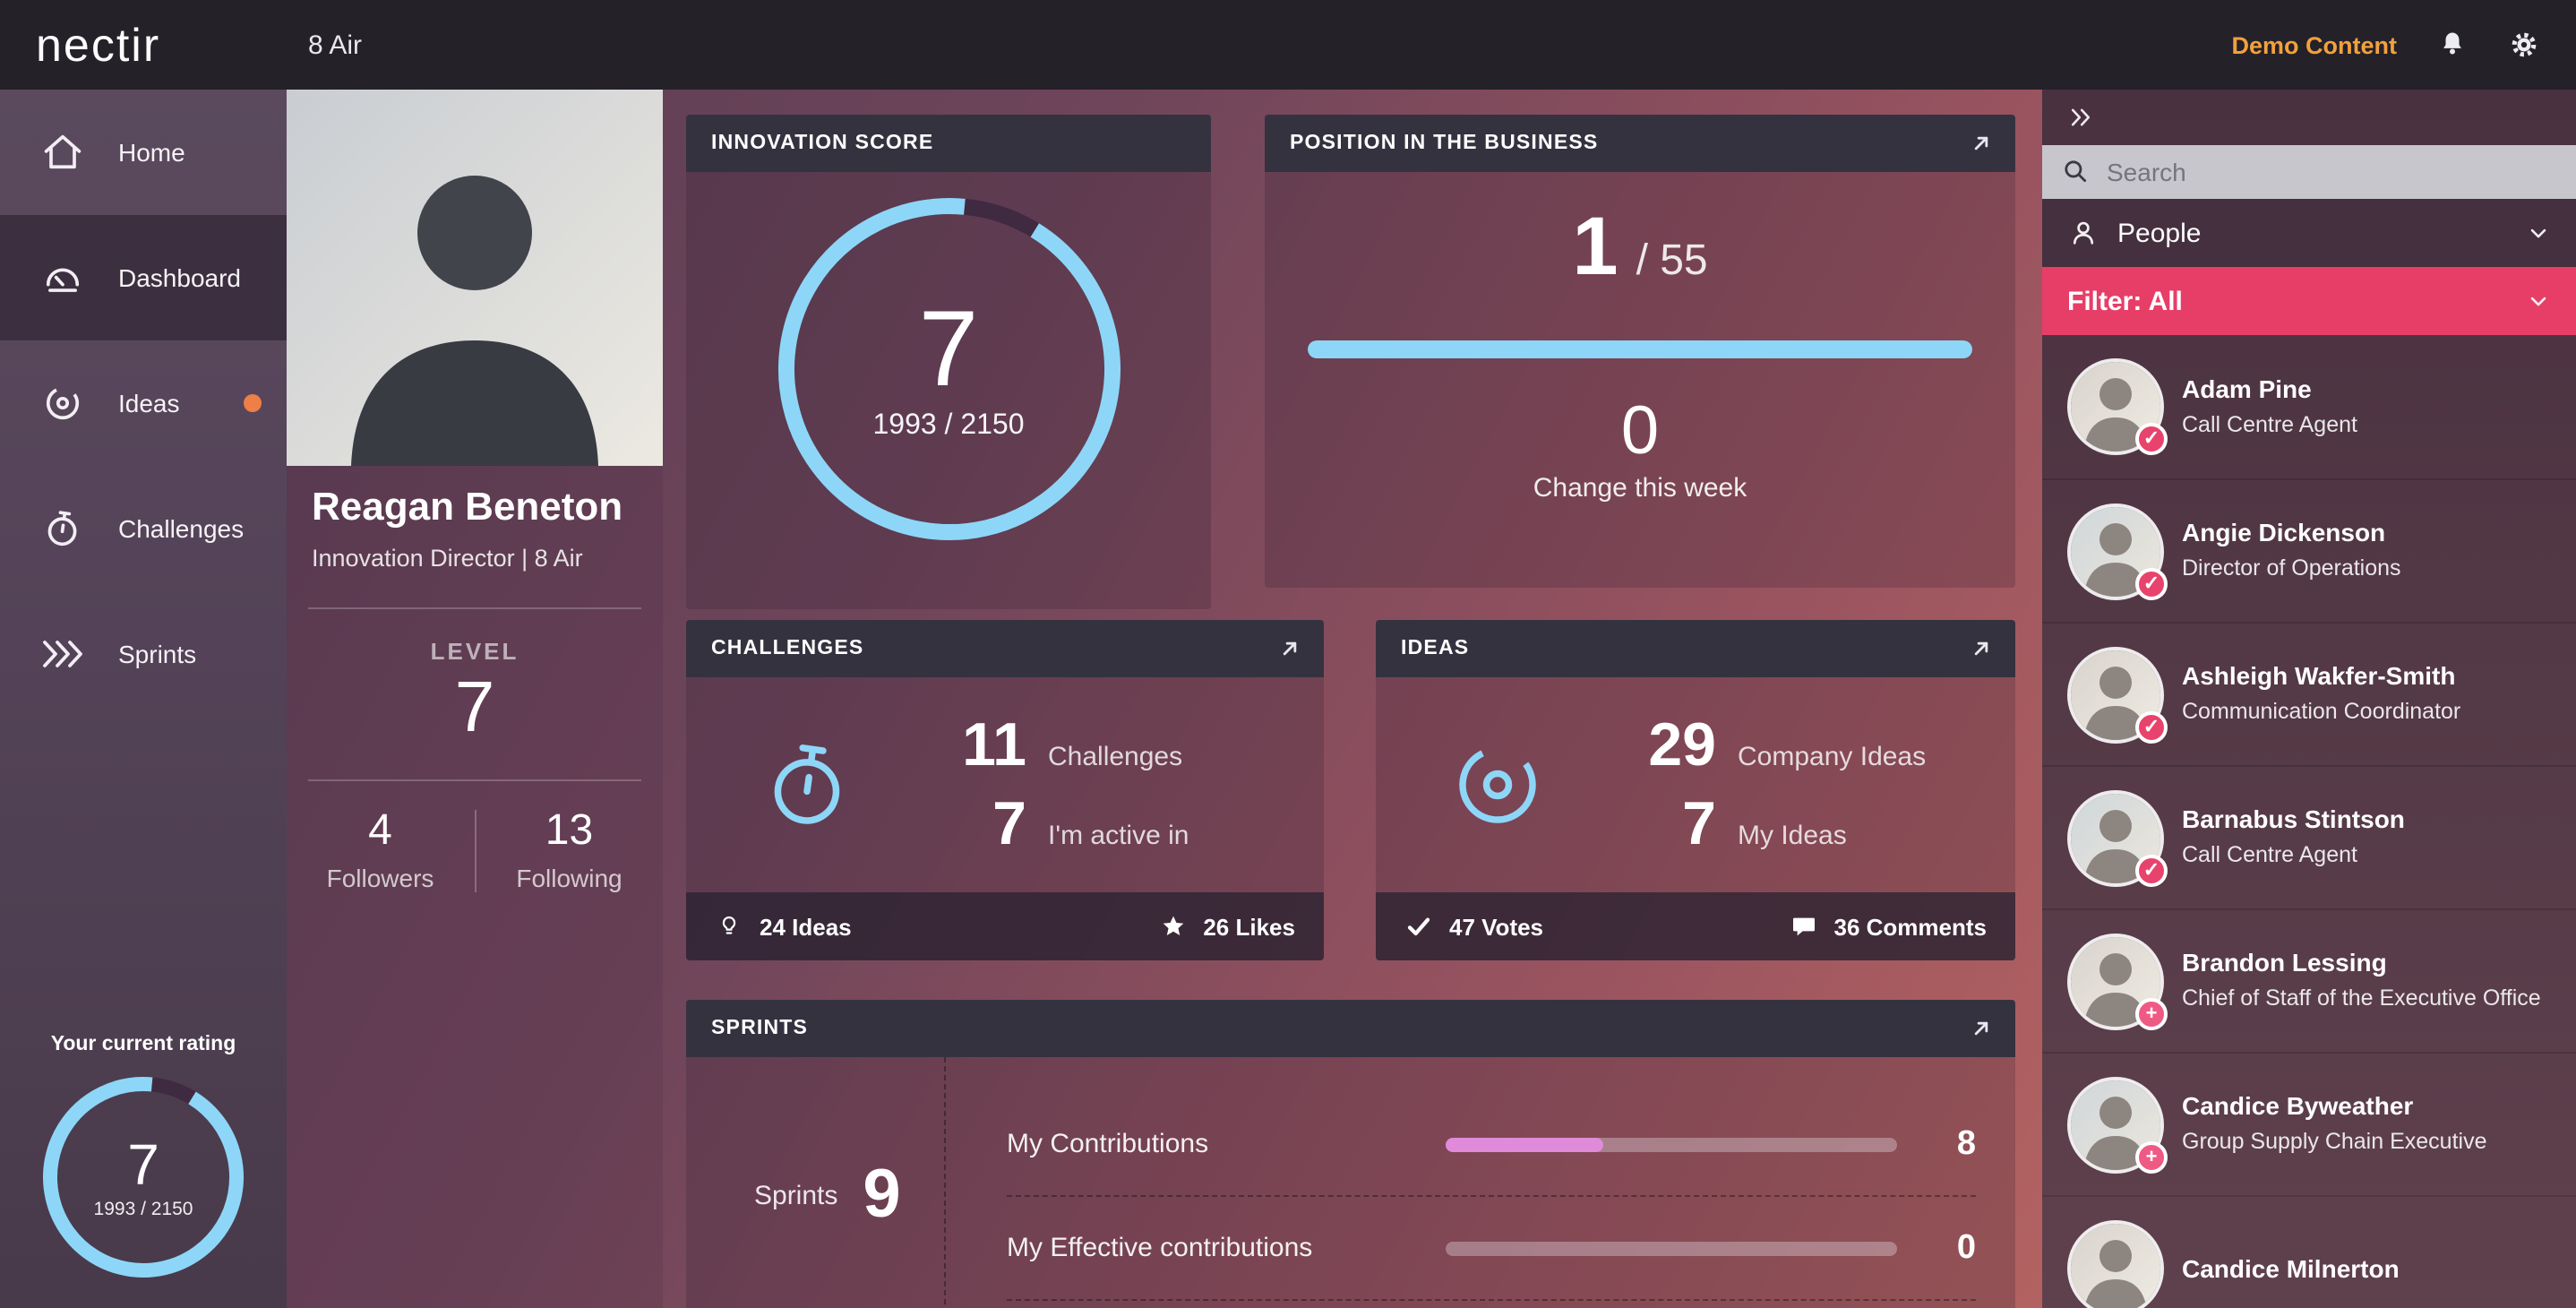  I want to click on sprints-card: SPRINTS Sprints 9, so click(1350, 1154).